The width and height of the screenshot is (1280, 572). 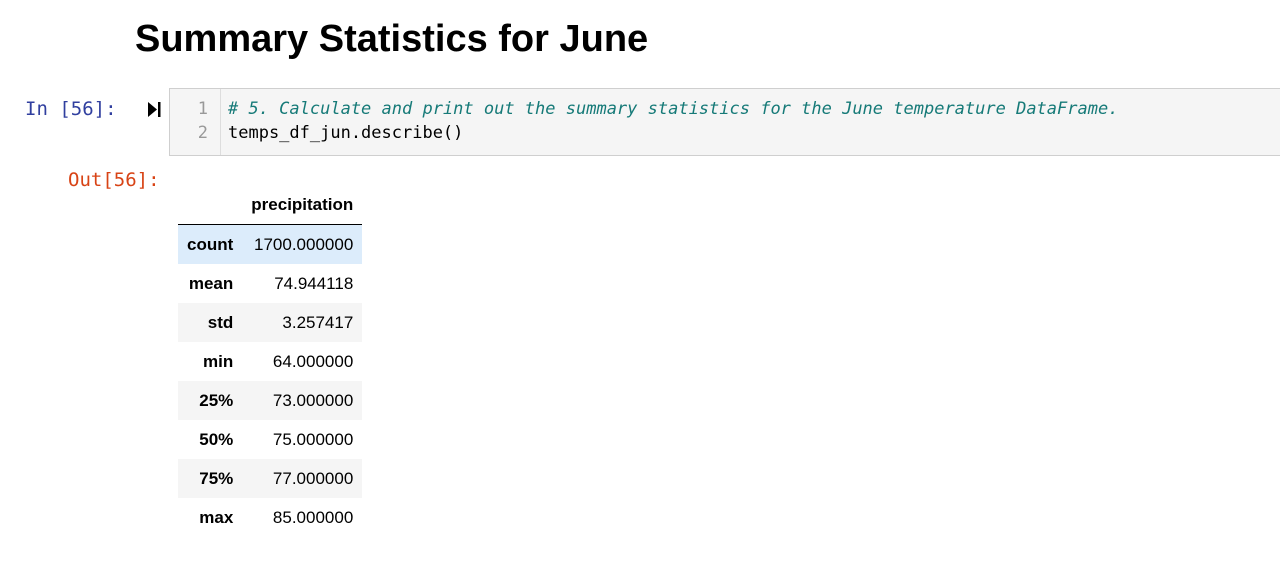 I want to click on table-row: count 1700.000000, so click(x=270, y=244).